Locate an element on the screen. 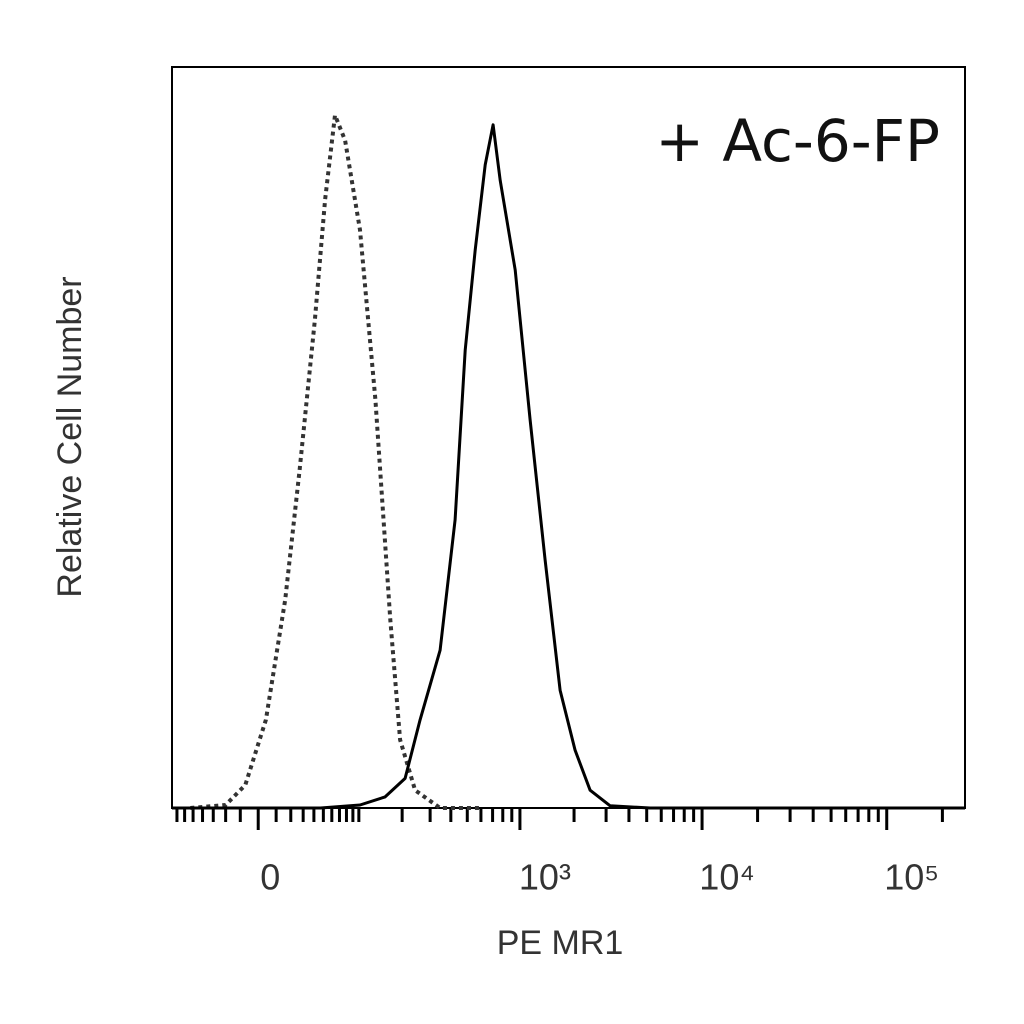  x-tick-label: 0 is located at coordinates (270, 877).